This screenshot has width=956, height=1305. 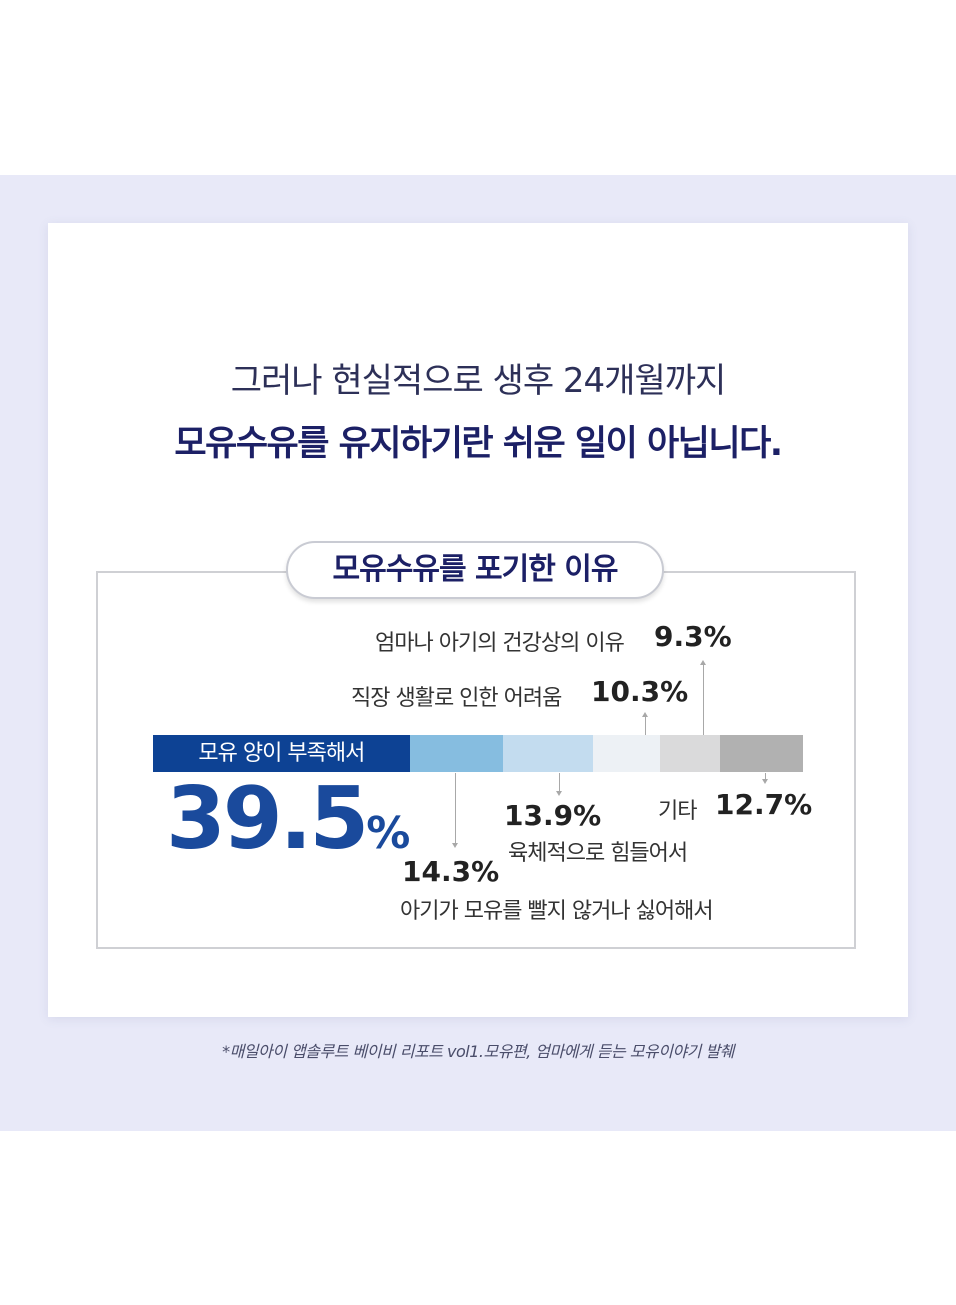 I want to click on section-title: 모유수유를 포기한 이유, so click(x=475, y=570).